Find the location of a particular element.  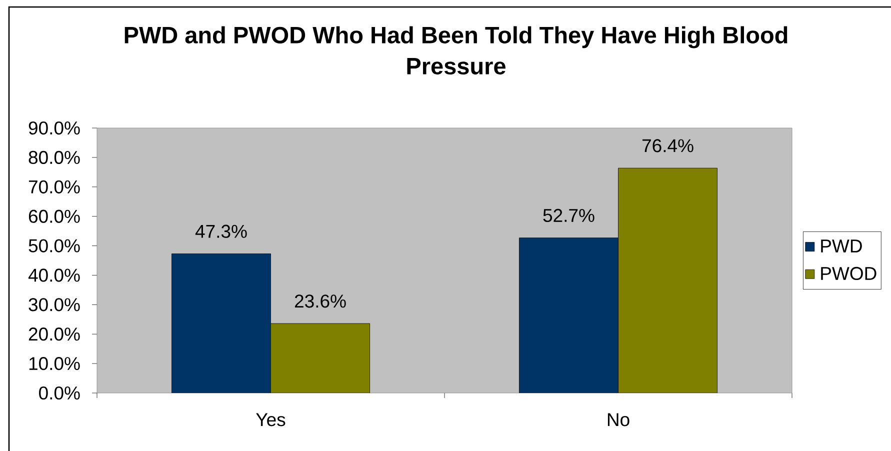

y-tick-label: 60.0% is located at coordinates (54, 216).